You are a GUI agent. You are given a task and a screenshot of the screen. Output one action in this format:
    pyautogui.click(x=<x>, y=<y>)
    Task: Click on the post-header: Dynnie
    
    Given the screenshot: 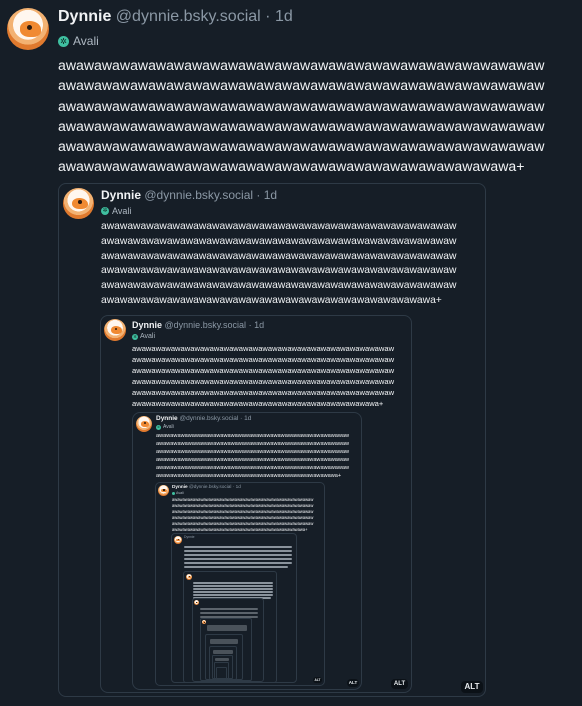 What is the action you would take?
    pyautogui.click(x=189, y=537)
    